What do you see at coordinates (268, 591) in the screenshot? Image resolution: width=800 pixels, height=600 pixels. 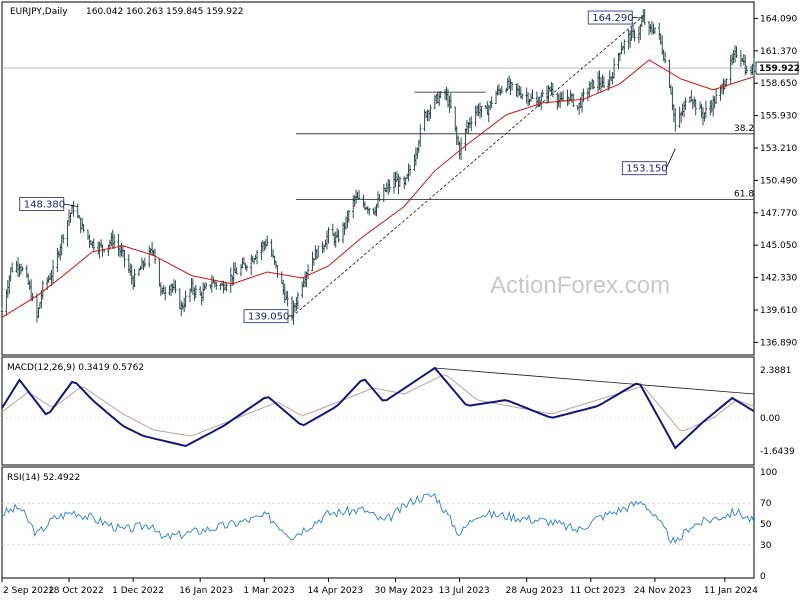 I see `x-tick-label: 1 Mar 2023` at bounding box center [268, 591].